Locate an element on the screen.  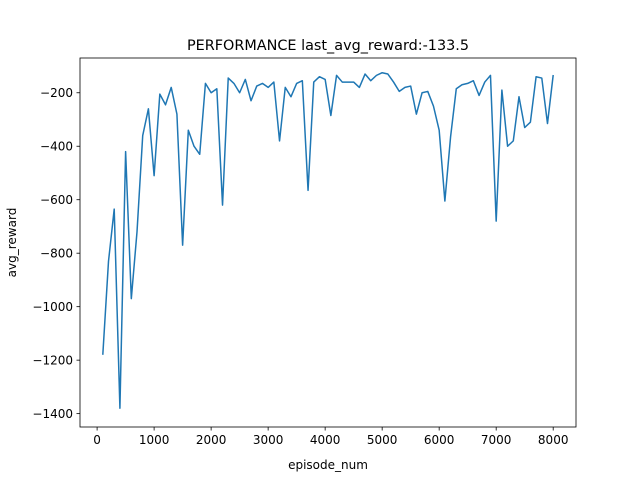
x-tick-label: 1000 is located at coordinates (154, 440).